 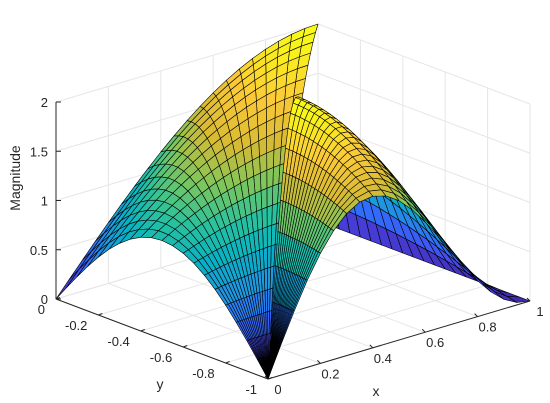 I want to click on x-tick-label: 0.8, so click(x=488, y=327).